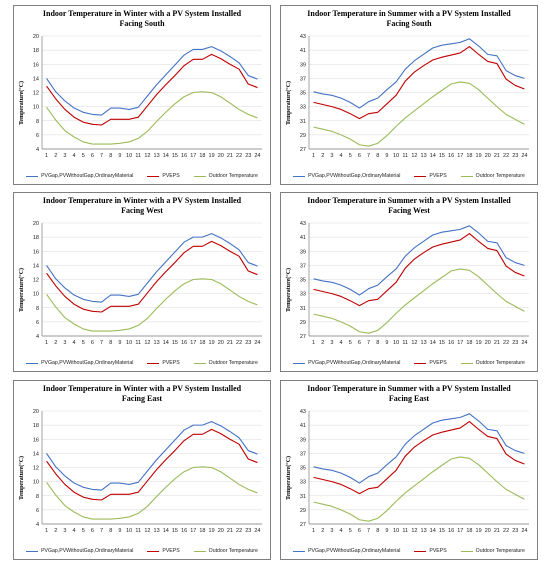 The image size is (550, 577). Describe the element at coordinates (32, 551) in the screenshot. I see `legend-swatch-blue` at that location.